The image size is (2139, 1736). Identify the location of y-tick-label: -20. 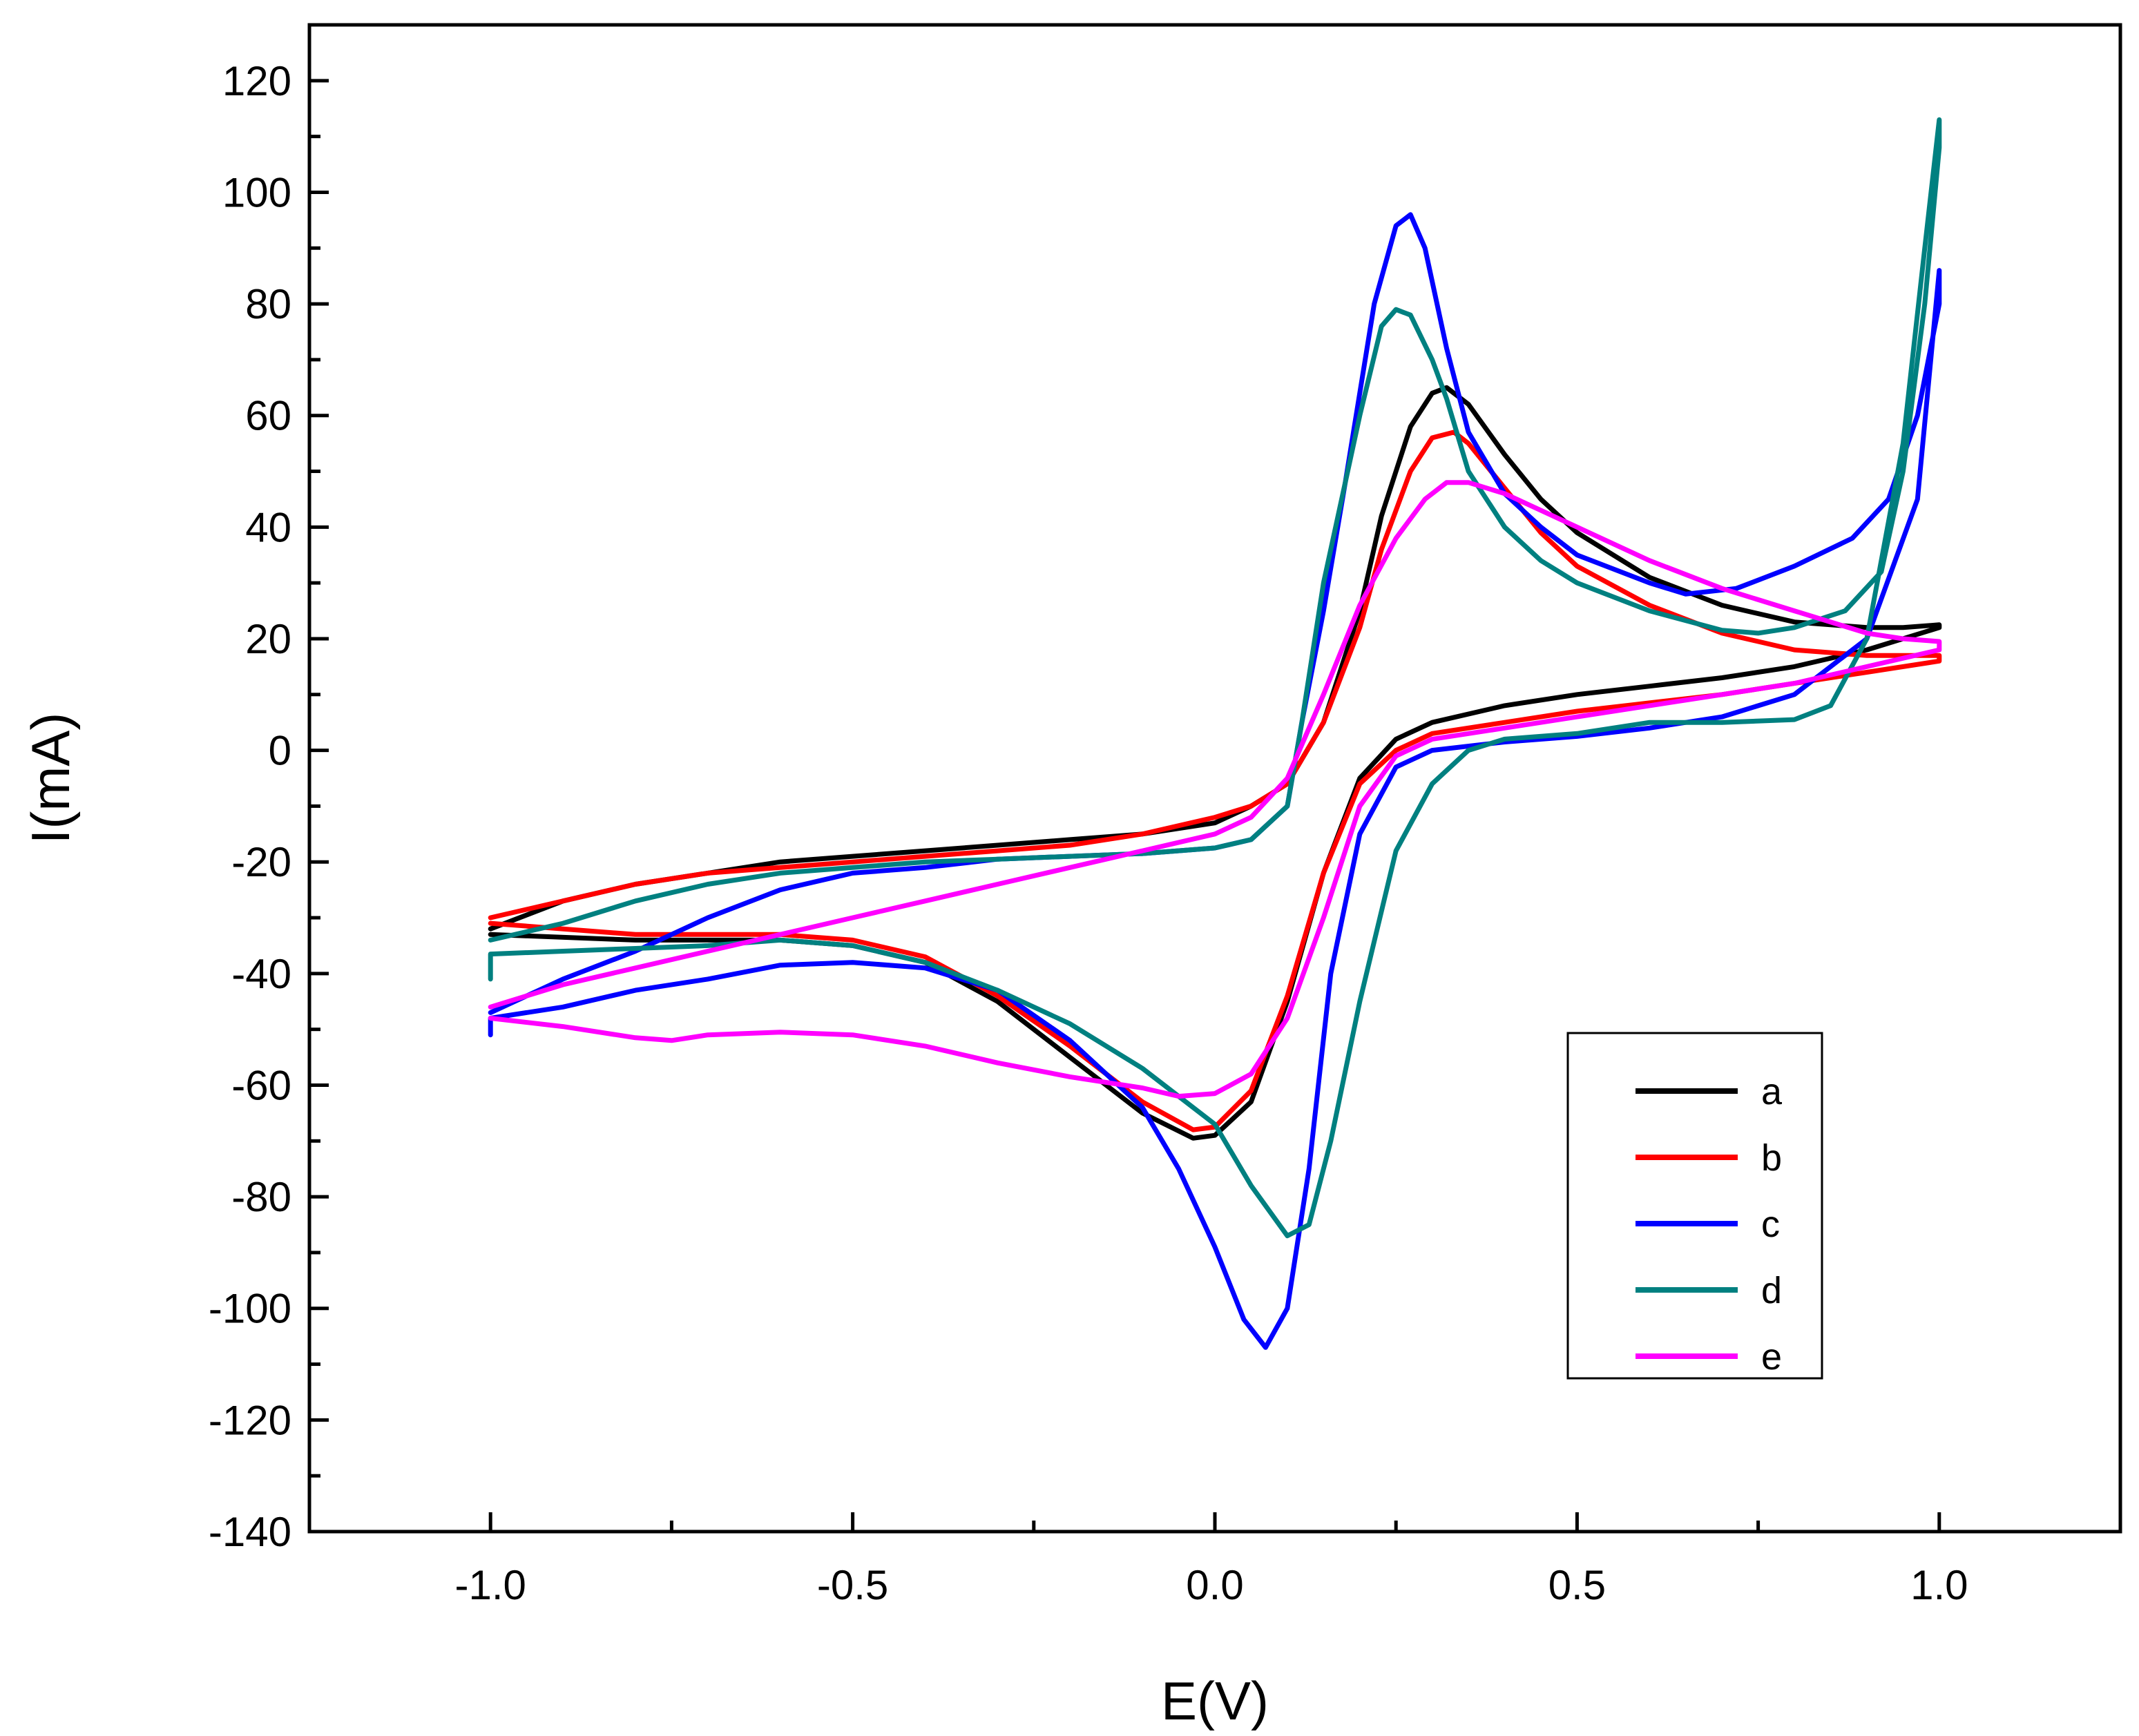
(261, 862).